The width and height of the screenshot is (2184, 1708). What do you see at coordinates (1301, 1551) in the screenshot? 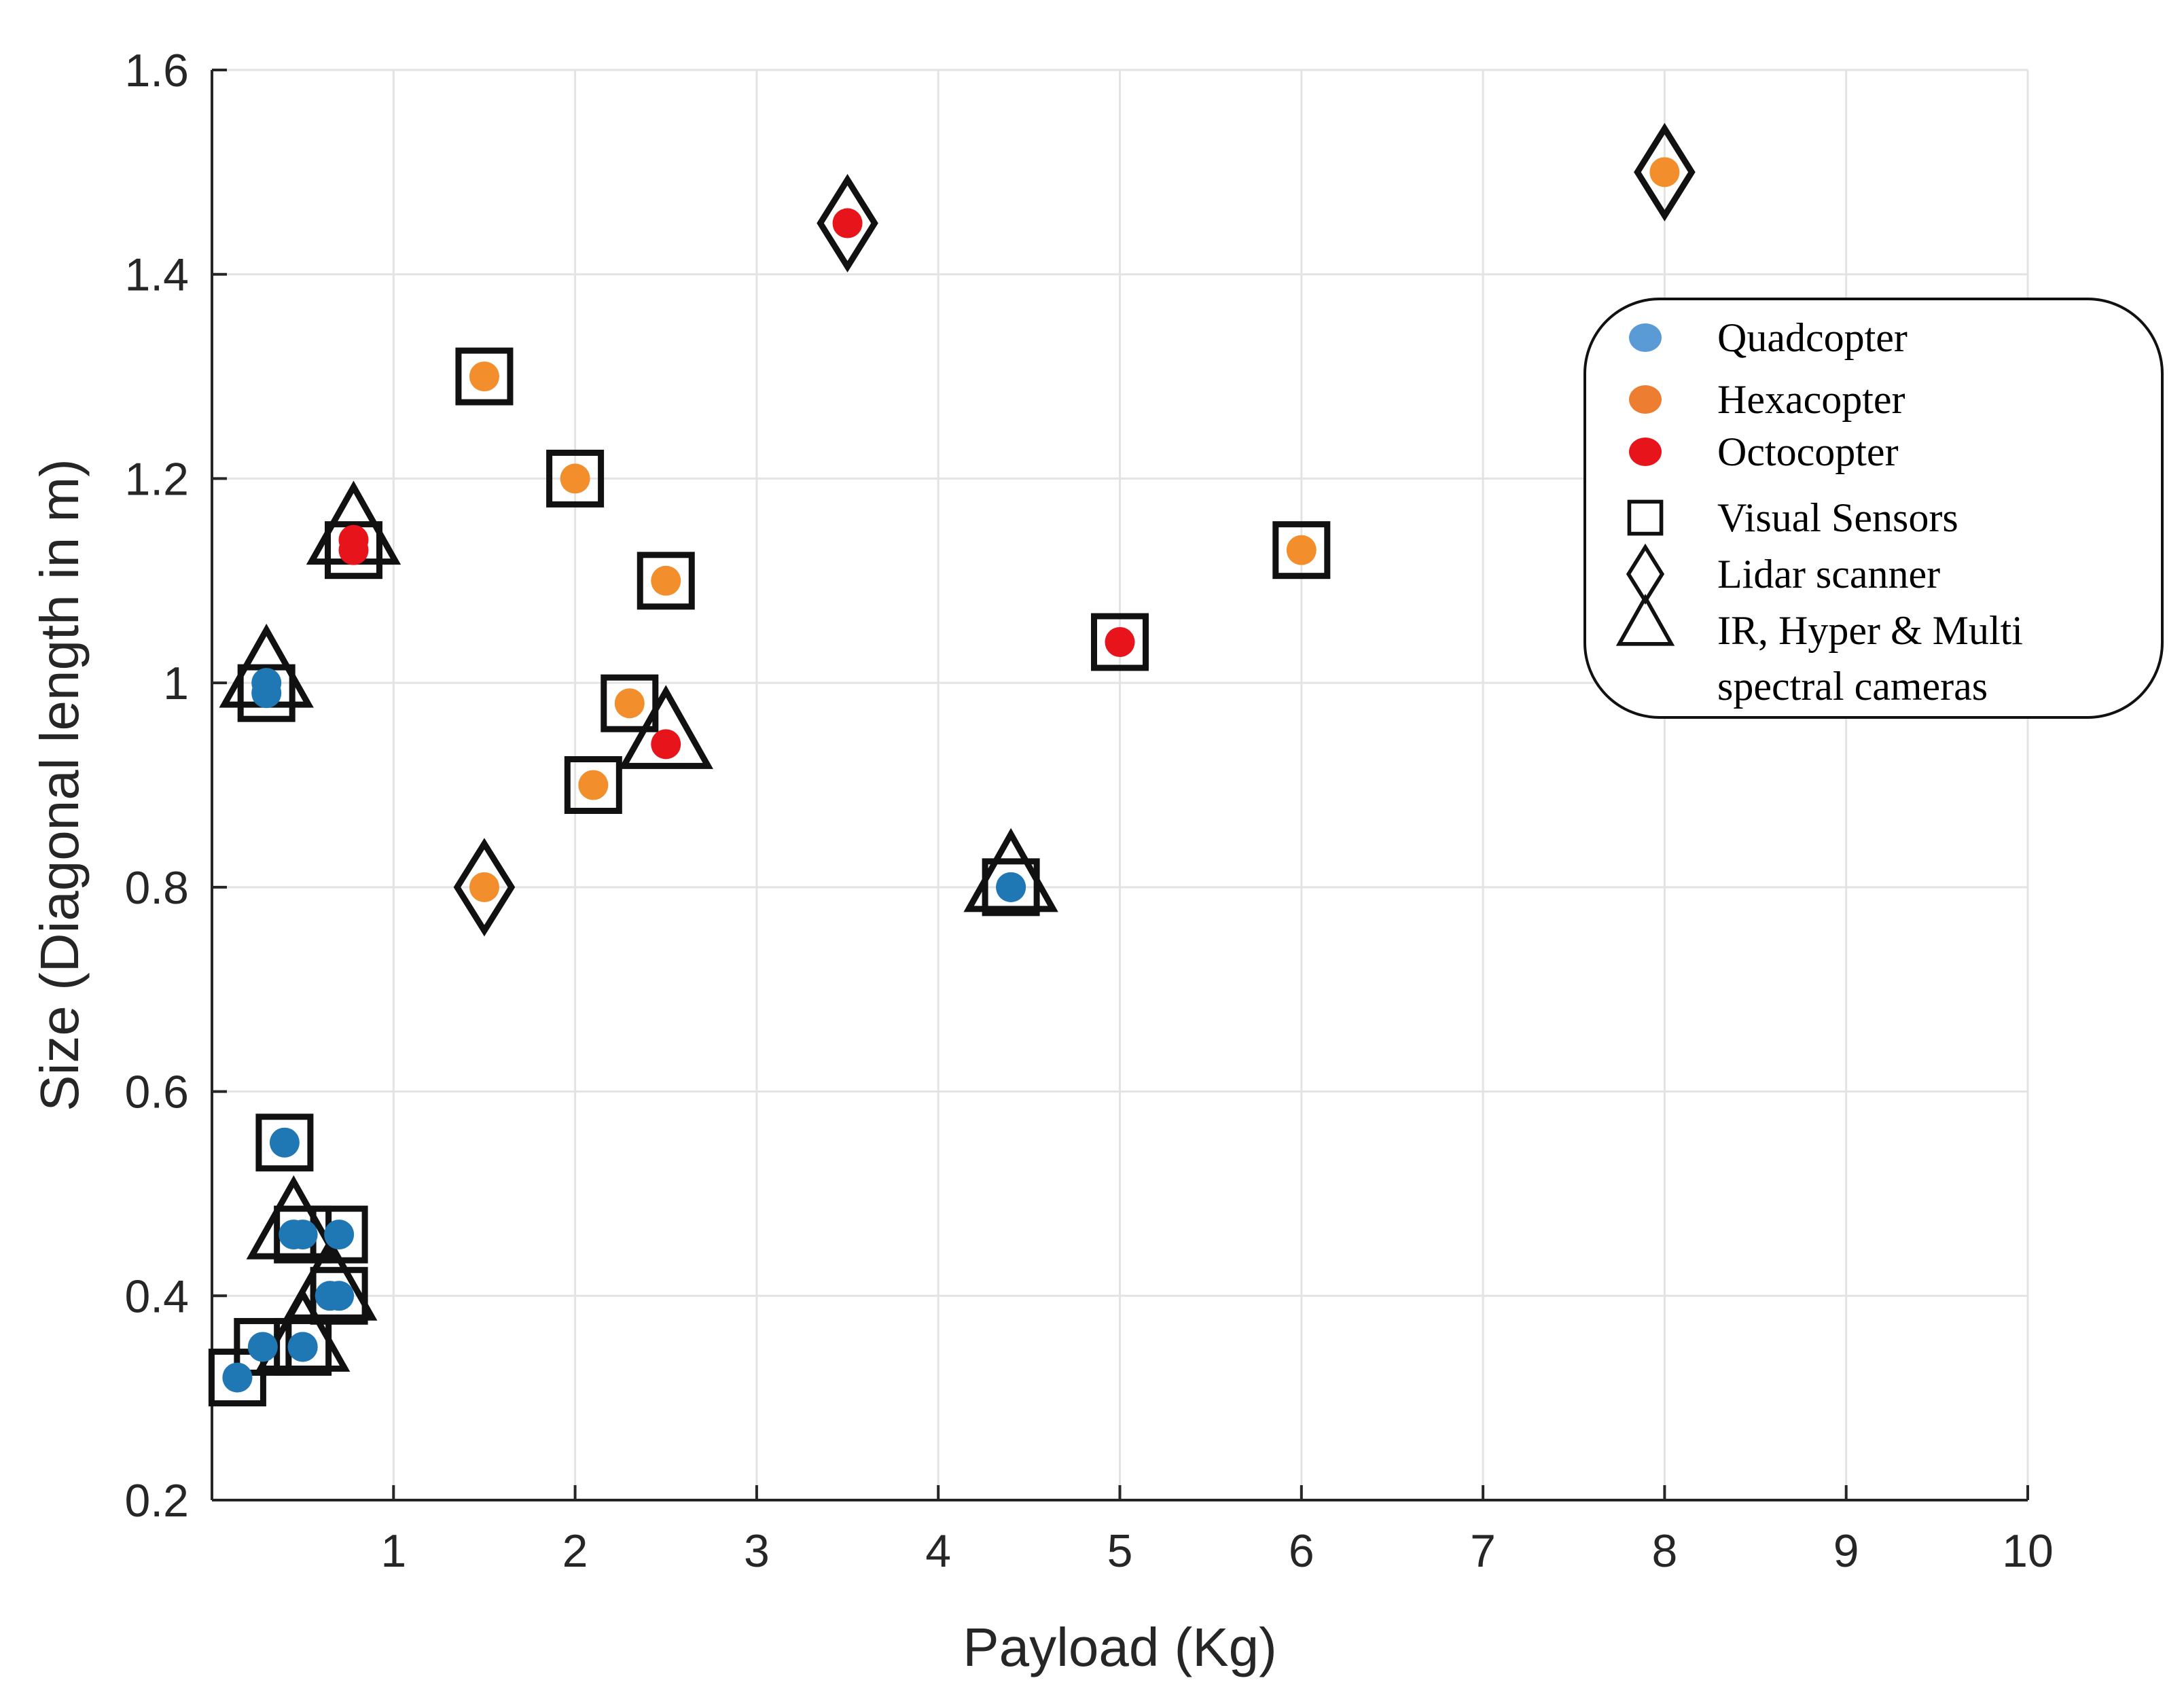
I see `x-tick-label: 6` at bounding box center [1301, 1551].